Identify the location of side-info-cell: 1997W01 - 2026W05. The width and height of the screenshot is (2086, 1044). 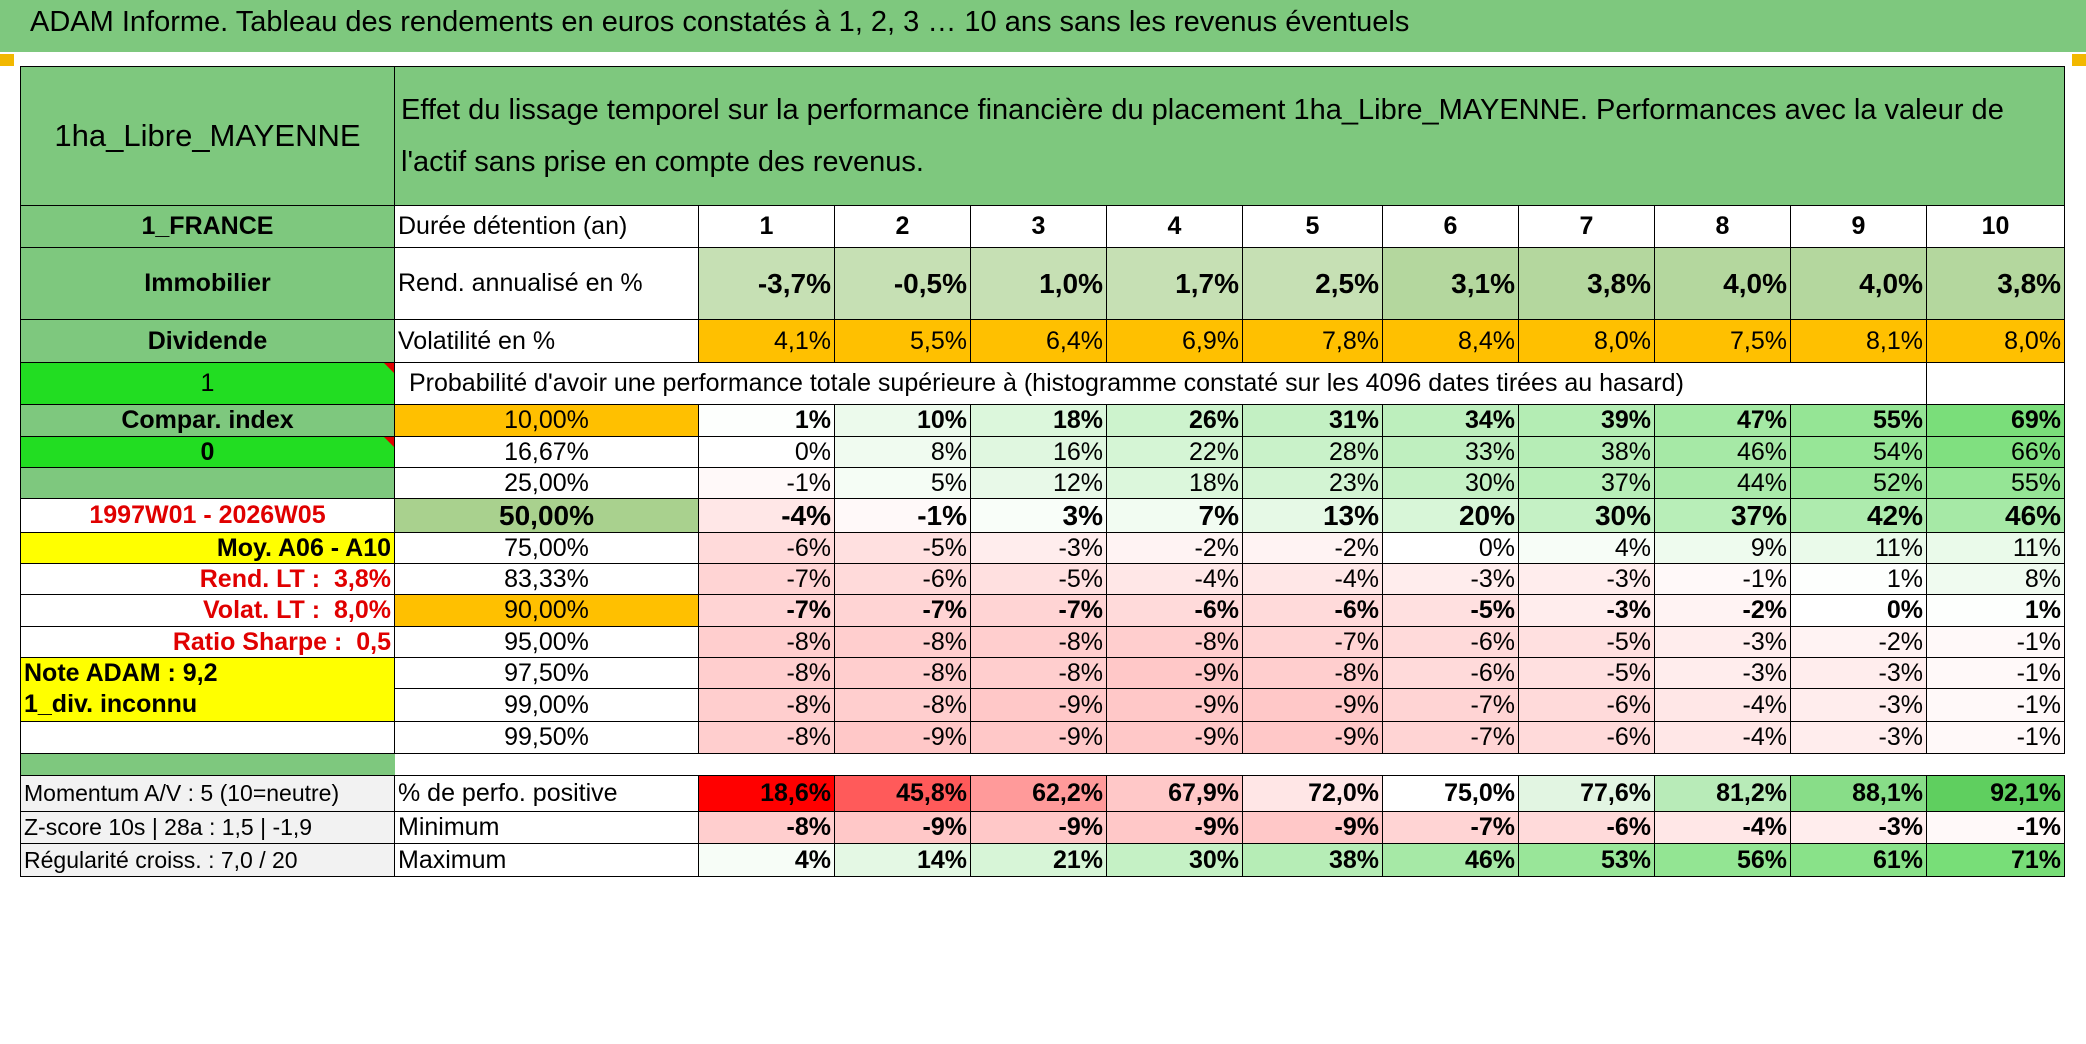
(207, 515).